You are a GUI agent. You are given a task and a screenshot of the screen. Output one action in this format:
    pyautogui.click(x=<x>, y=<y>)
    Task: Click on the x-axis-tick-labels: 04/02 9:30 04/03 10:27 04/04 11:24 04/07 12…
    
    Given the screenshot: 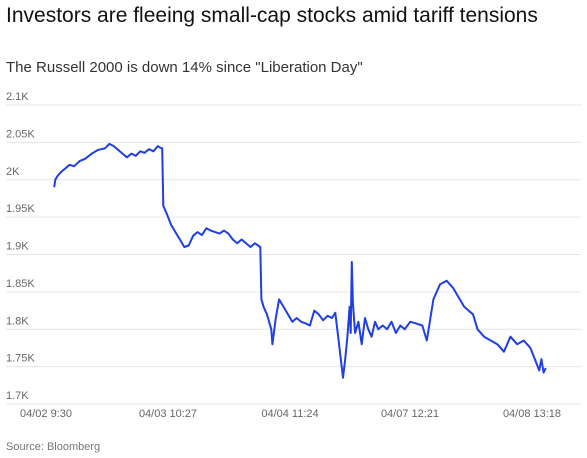 What is the action you would take?
    pyautogui.click(x=290, y=414)
    